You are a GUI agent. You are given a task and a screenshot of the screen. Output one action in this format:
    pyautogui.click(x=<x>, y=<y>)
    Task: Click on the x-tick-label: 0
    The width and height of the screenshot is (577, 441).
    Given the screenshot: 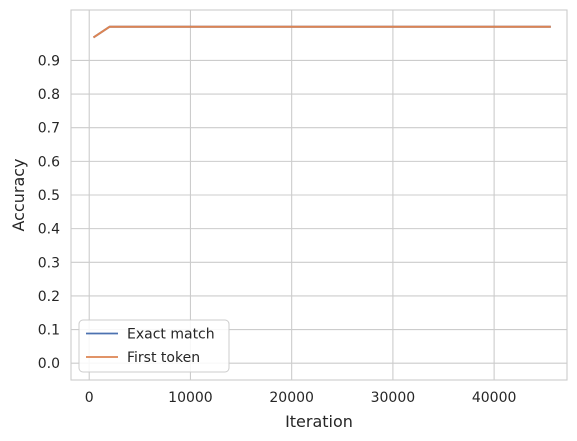 What is the action you would take?
    pyautogui.click(x=89, y=398)
    